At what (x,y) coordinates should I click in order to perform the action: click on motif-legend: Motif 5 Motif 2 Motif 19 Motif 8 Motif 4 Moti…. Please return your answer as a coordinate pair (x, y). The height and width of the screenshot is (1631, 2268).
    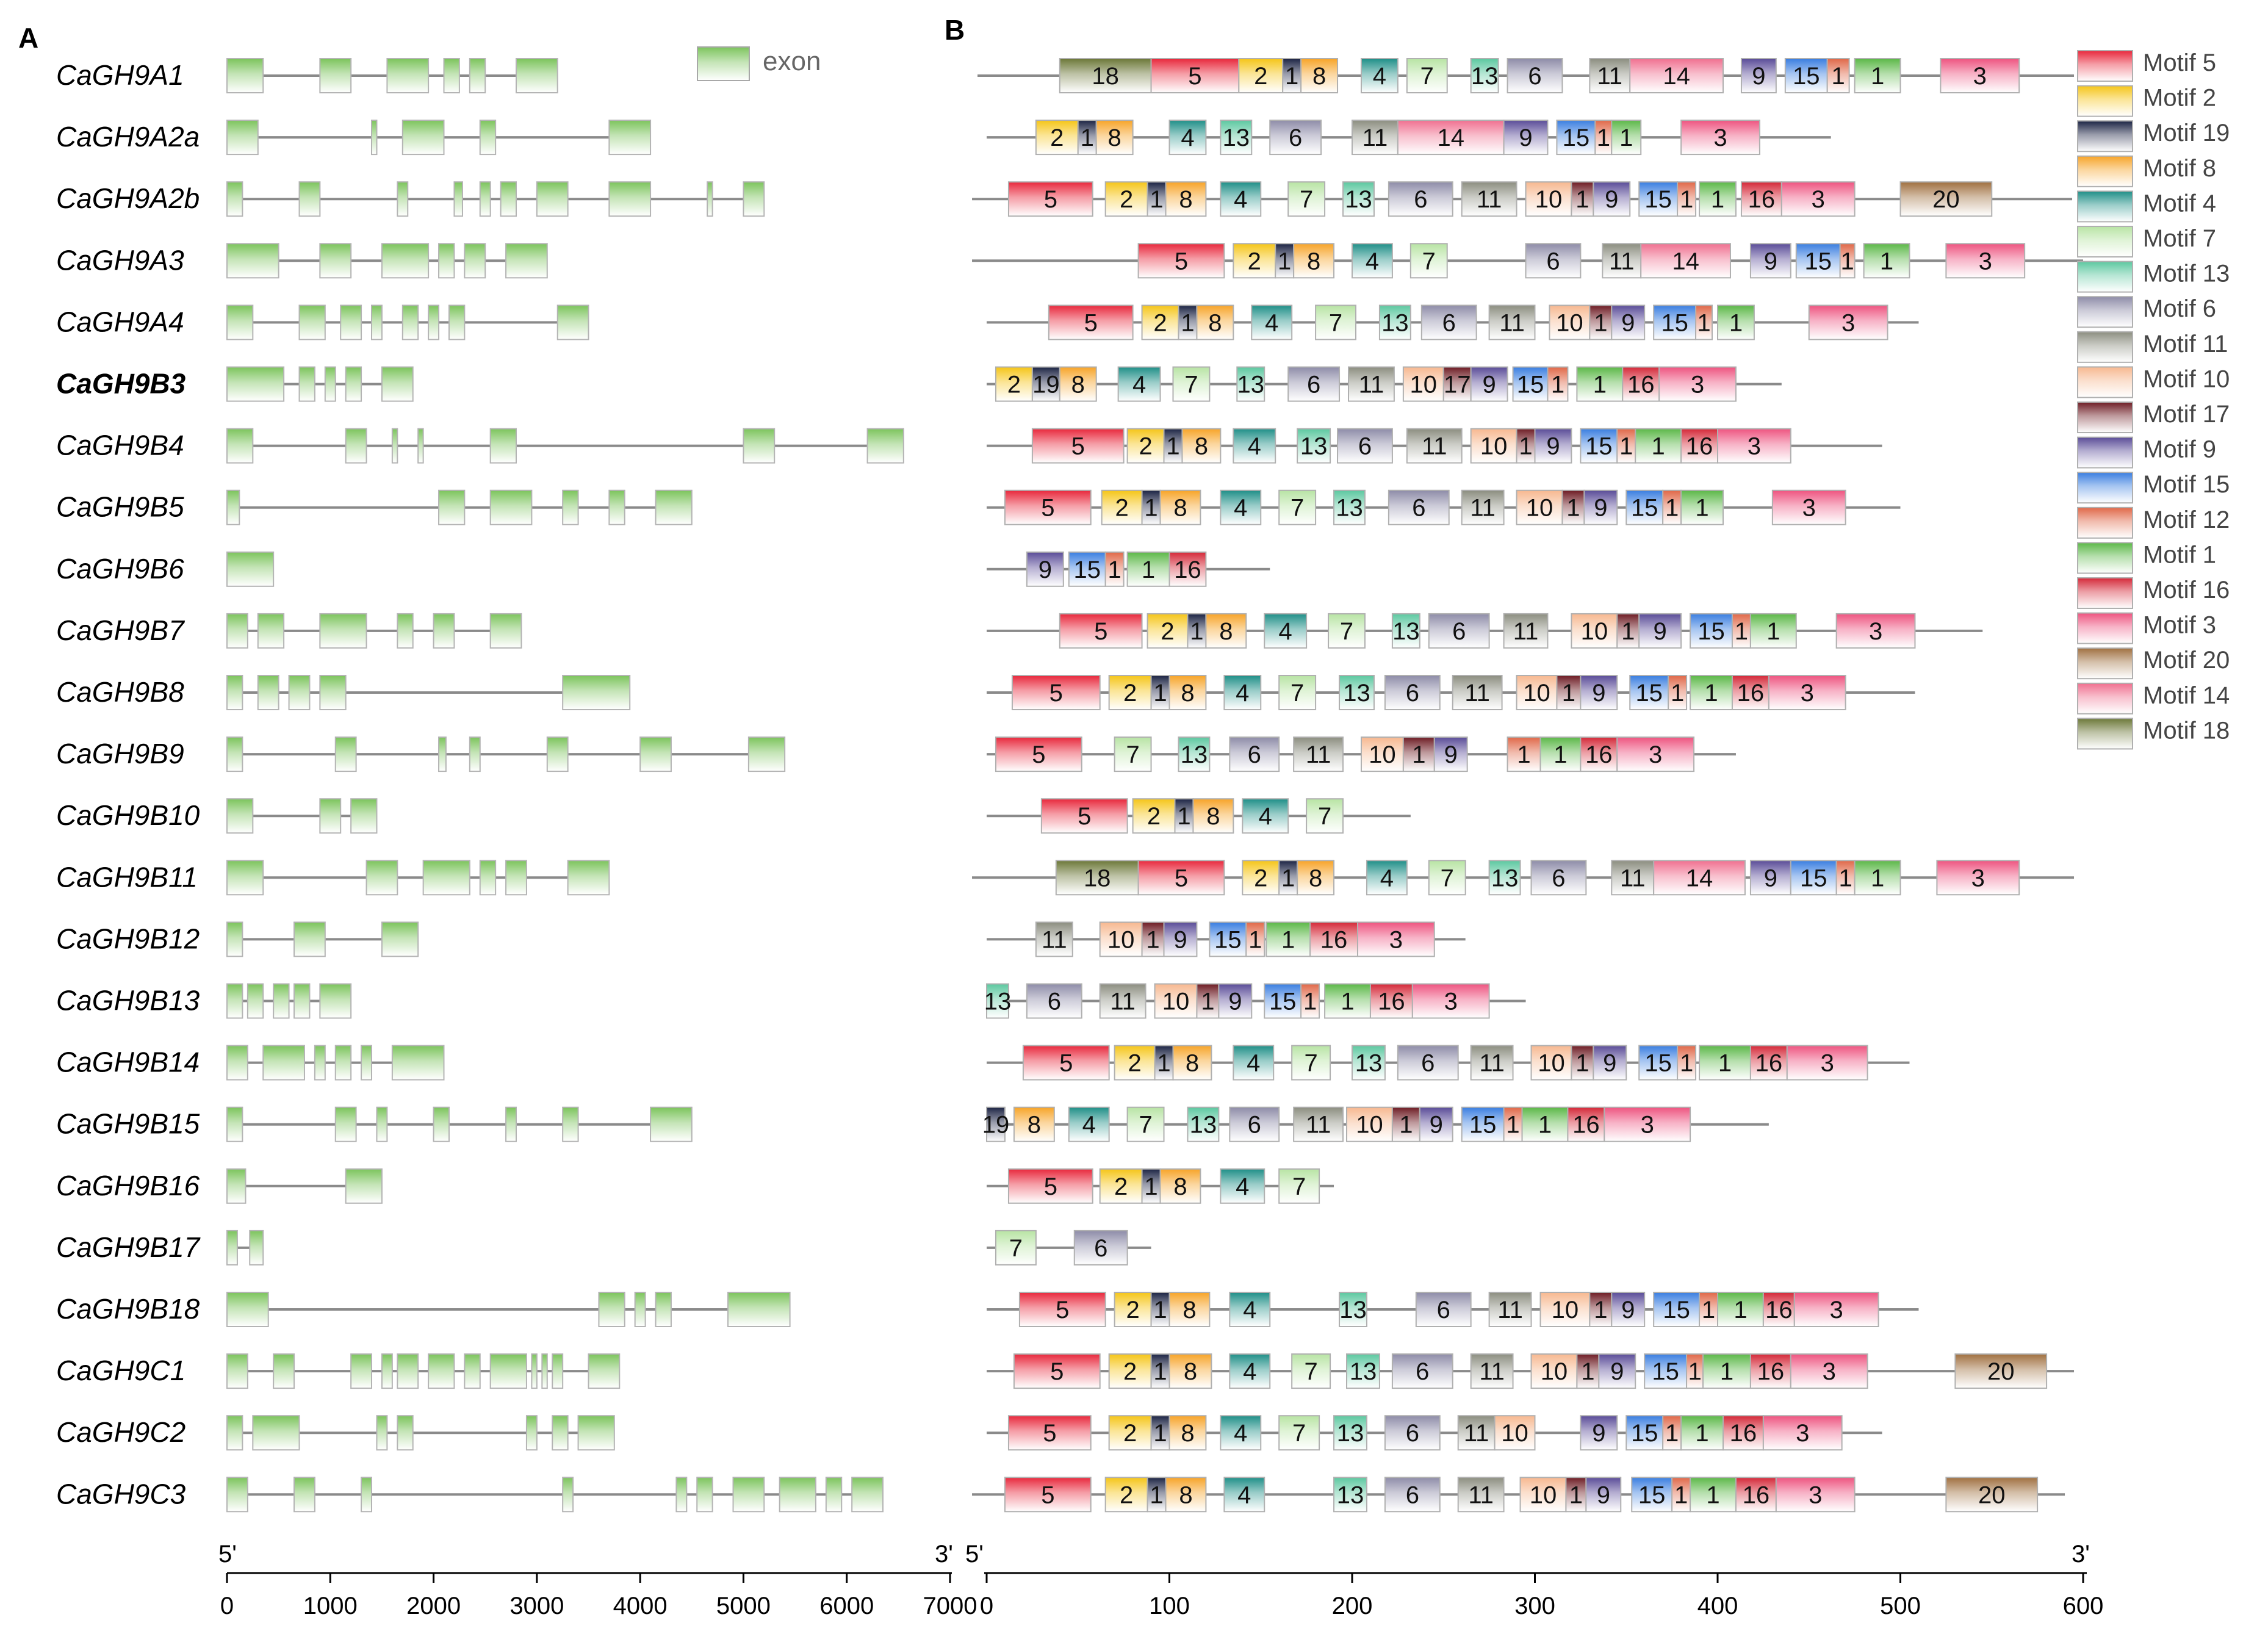
    Looking at the image, I should click on (2153, 400).